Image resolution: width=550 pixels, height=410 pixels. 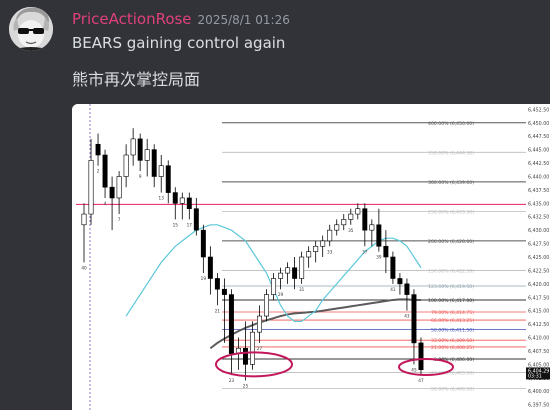 What do you see at coordinates (232, 380) in the screenshot?
I see `bar-number: 23` at bounding box center [232, 380].